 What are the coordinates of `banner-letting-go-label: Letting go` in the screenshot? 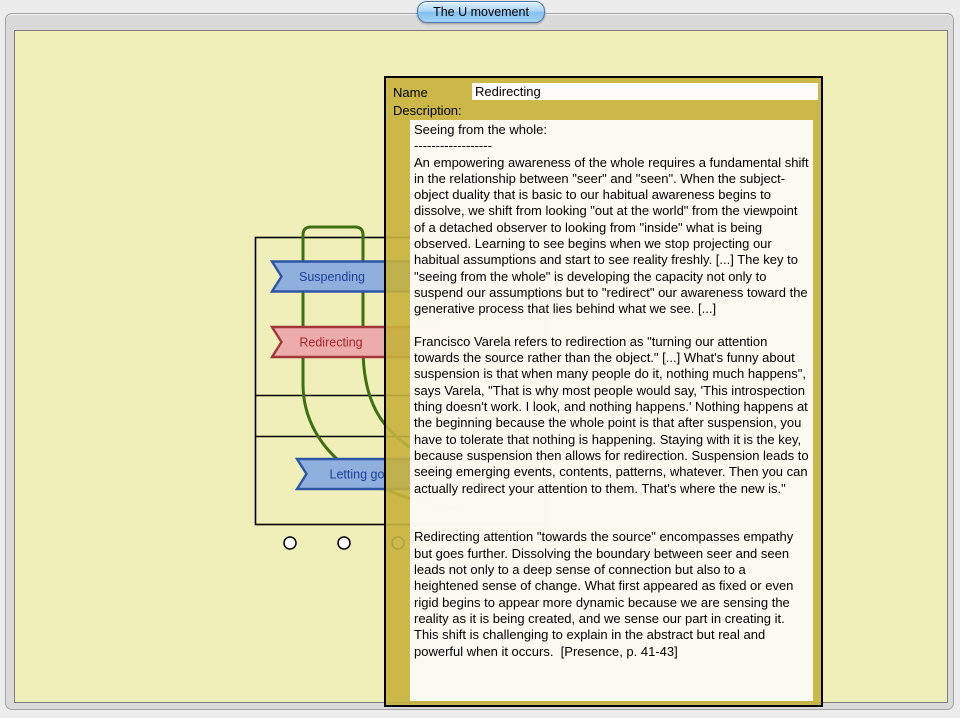 It's located at (357, 475).